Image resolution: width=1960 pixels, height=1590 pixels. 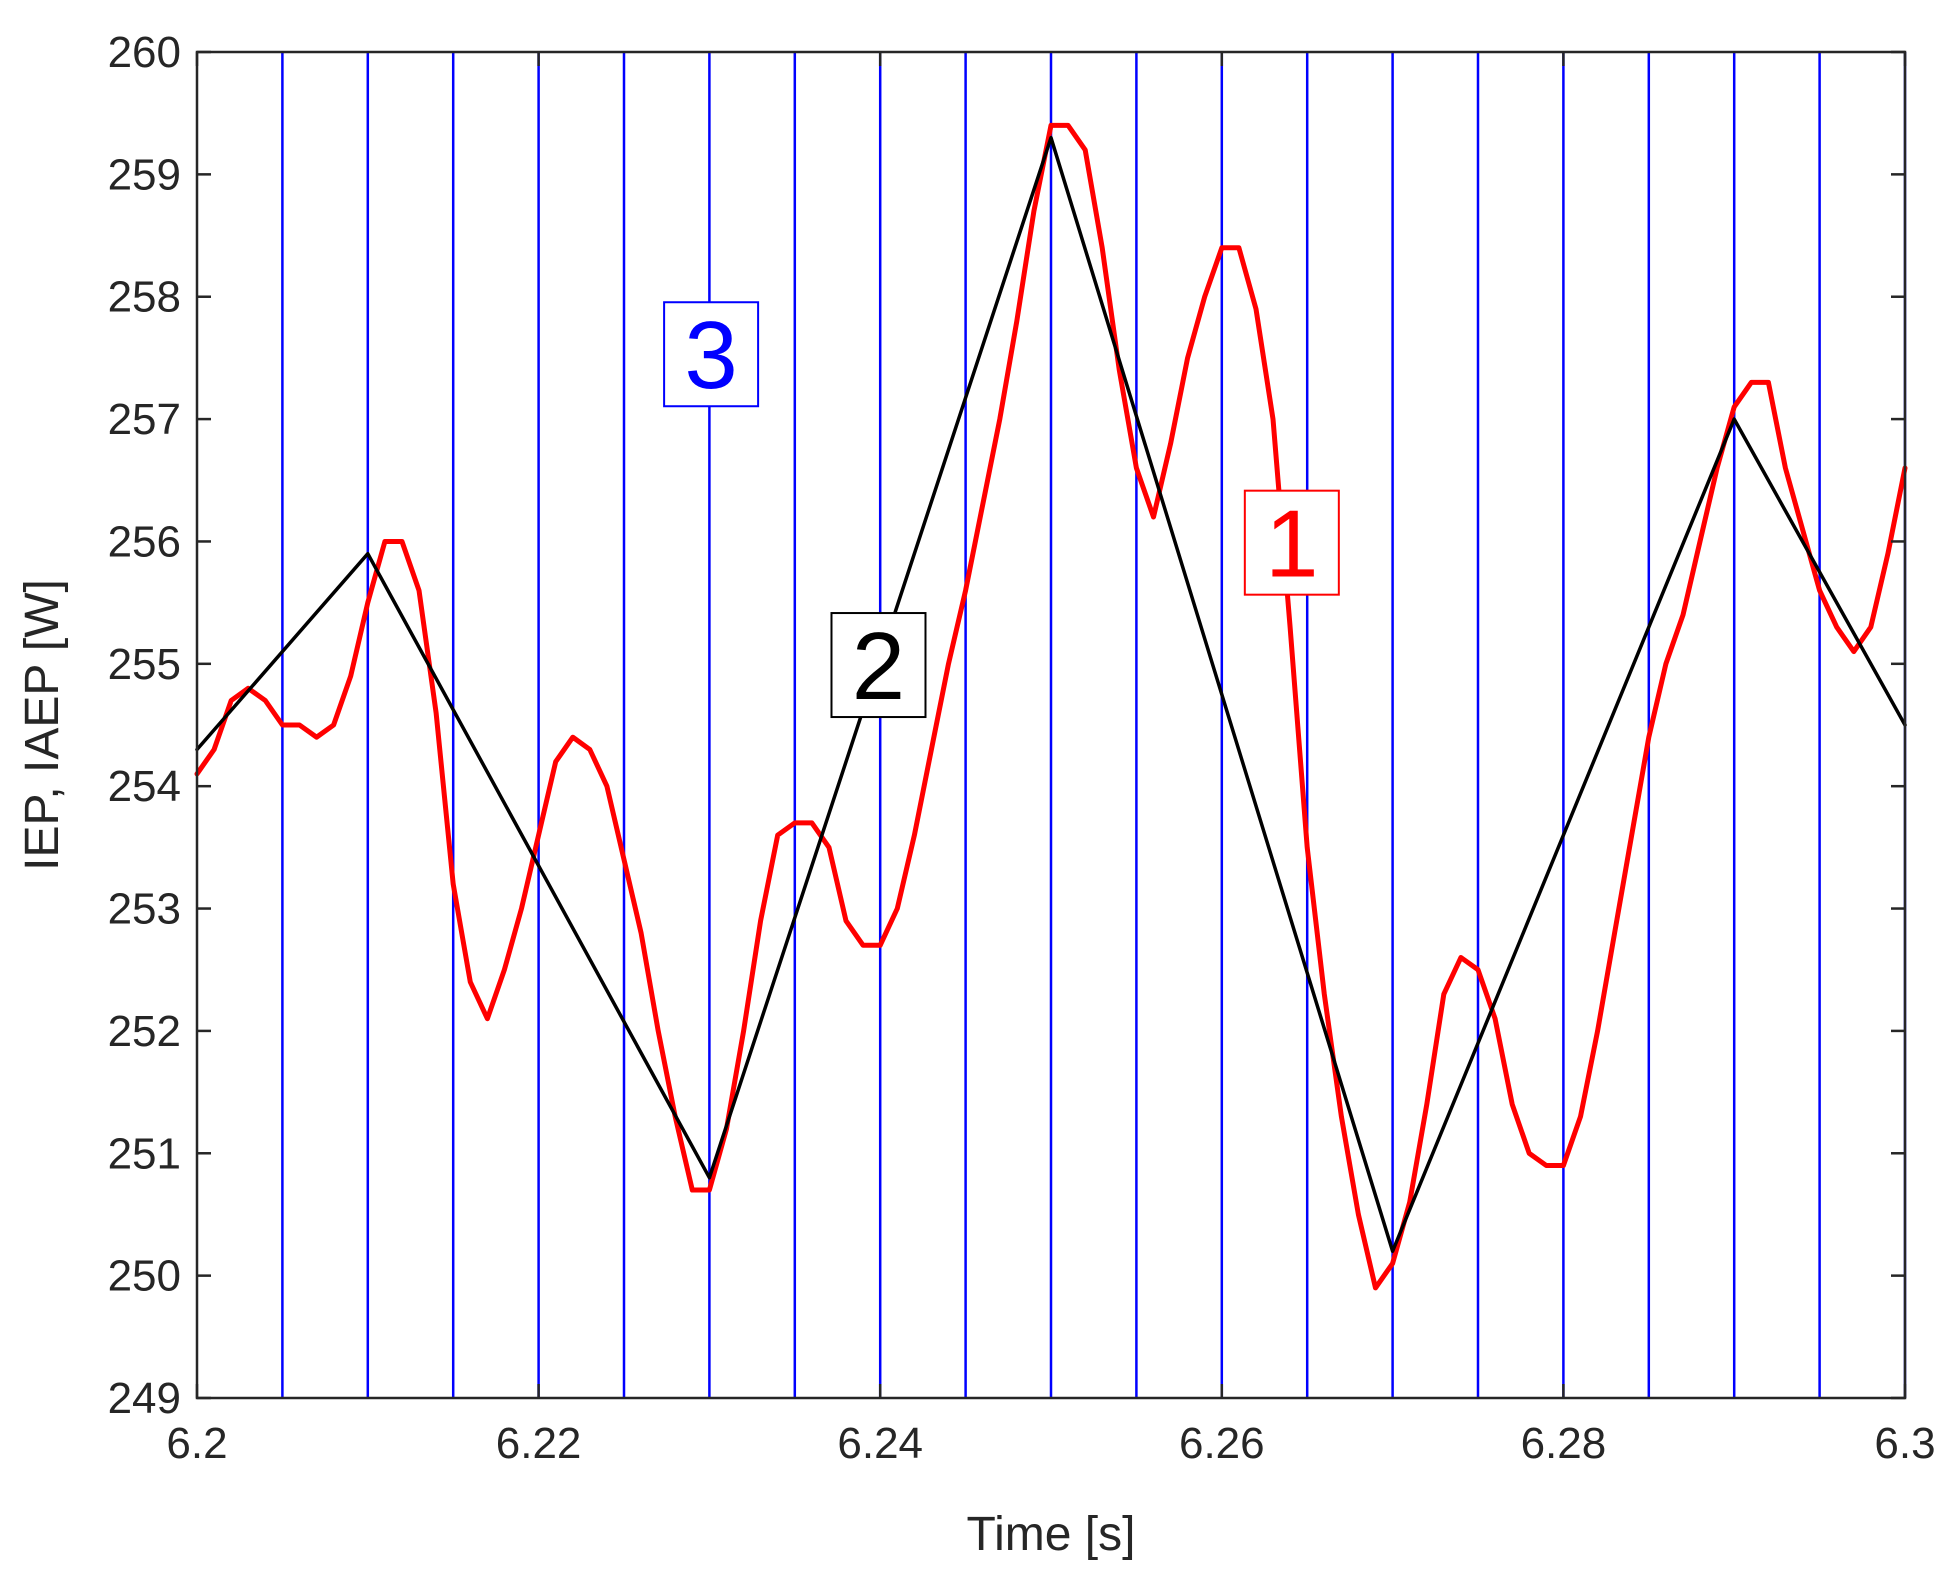 I want to click on y-tick-label: 258, so click(x=144, y=297).